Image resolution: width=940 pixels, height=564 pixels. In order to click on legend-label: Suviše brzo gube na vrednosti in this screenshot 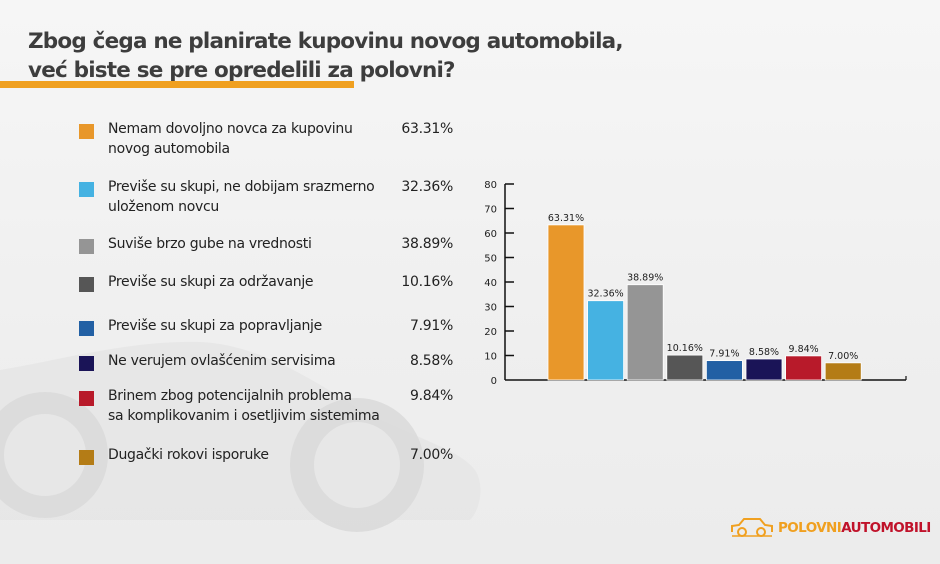, I will do `click(210, 244)`.